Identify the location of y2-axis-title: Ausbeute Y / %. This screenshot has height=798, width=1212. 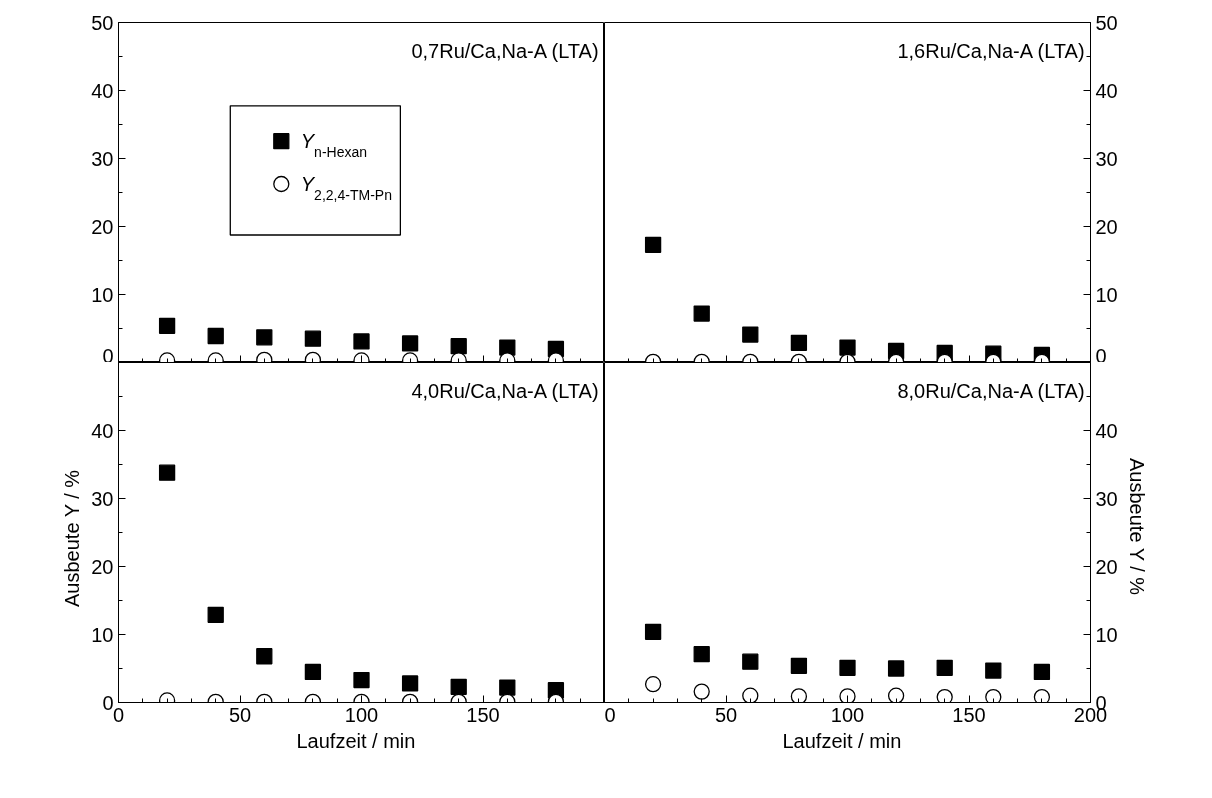
(1136, 527).